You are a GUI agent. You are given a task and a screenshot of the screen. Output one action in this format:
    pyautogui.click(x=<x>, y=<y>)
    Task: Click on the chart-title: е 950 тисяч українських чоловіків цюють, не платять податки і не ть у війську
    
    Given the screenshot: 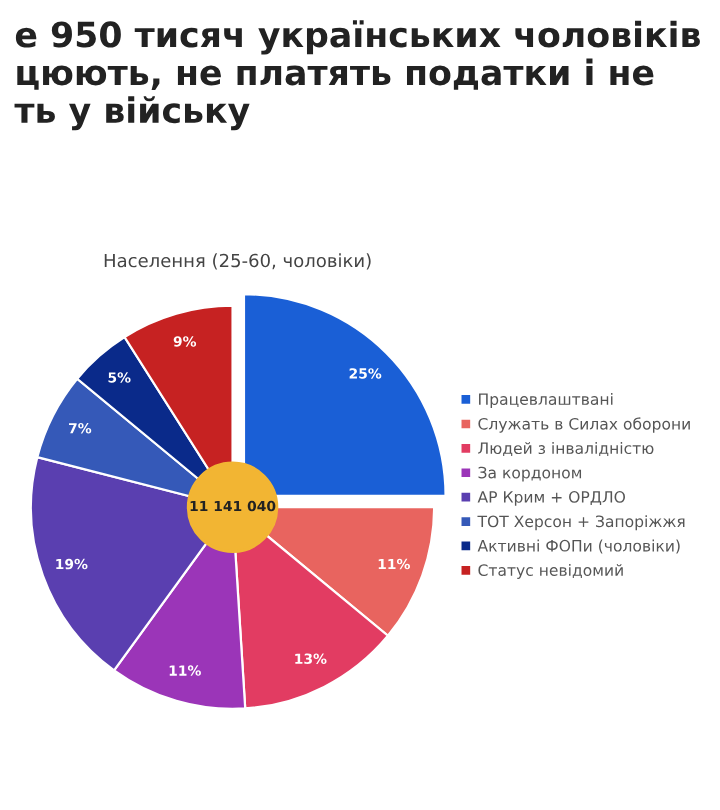 What is the action you would take?
    pyautogui.click(x=357, y=75)
    